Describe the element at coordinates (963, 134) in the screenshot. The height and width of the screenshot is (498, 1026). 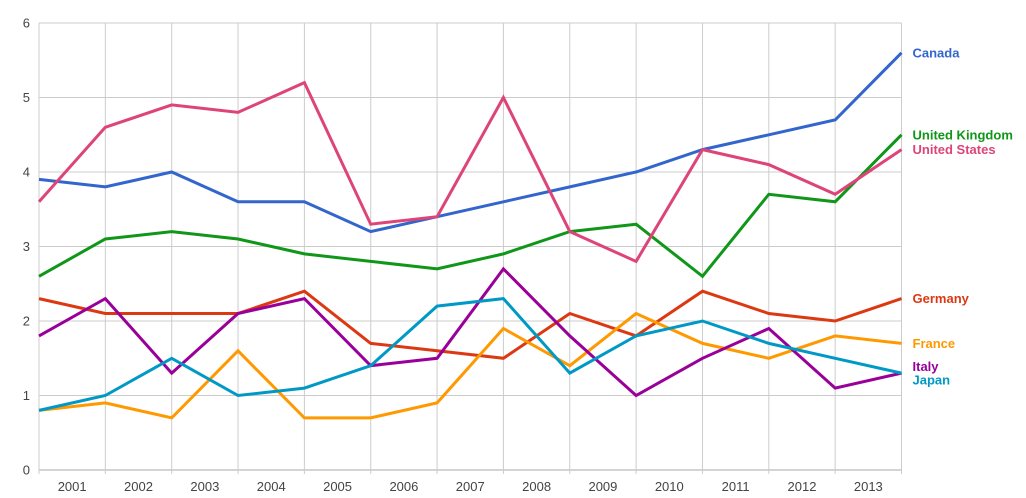
I see `series-label-united-kingdom: United Kingdom` at that location.